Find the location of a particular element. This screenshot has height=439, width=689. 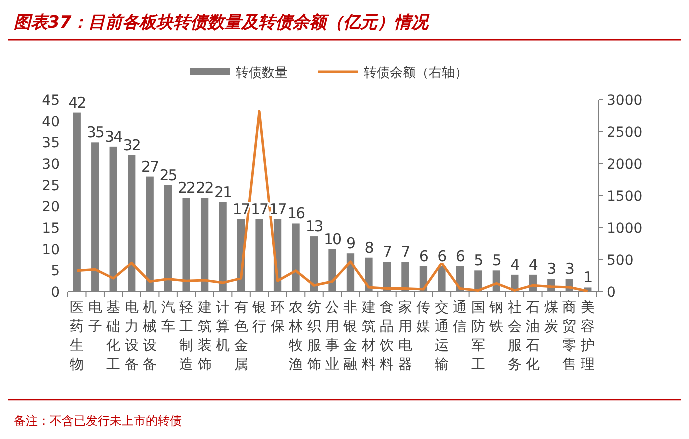

data-label: 25 is located at coordinates (169, 175).